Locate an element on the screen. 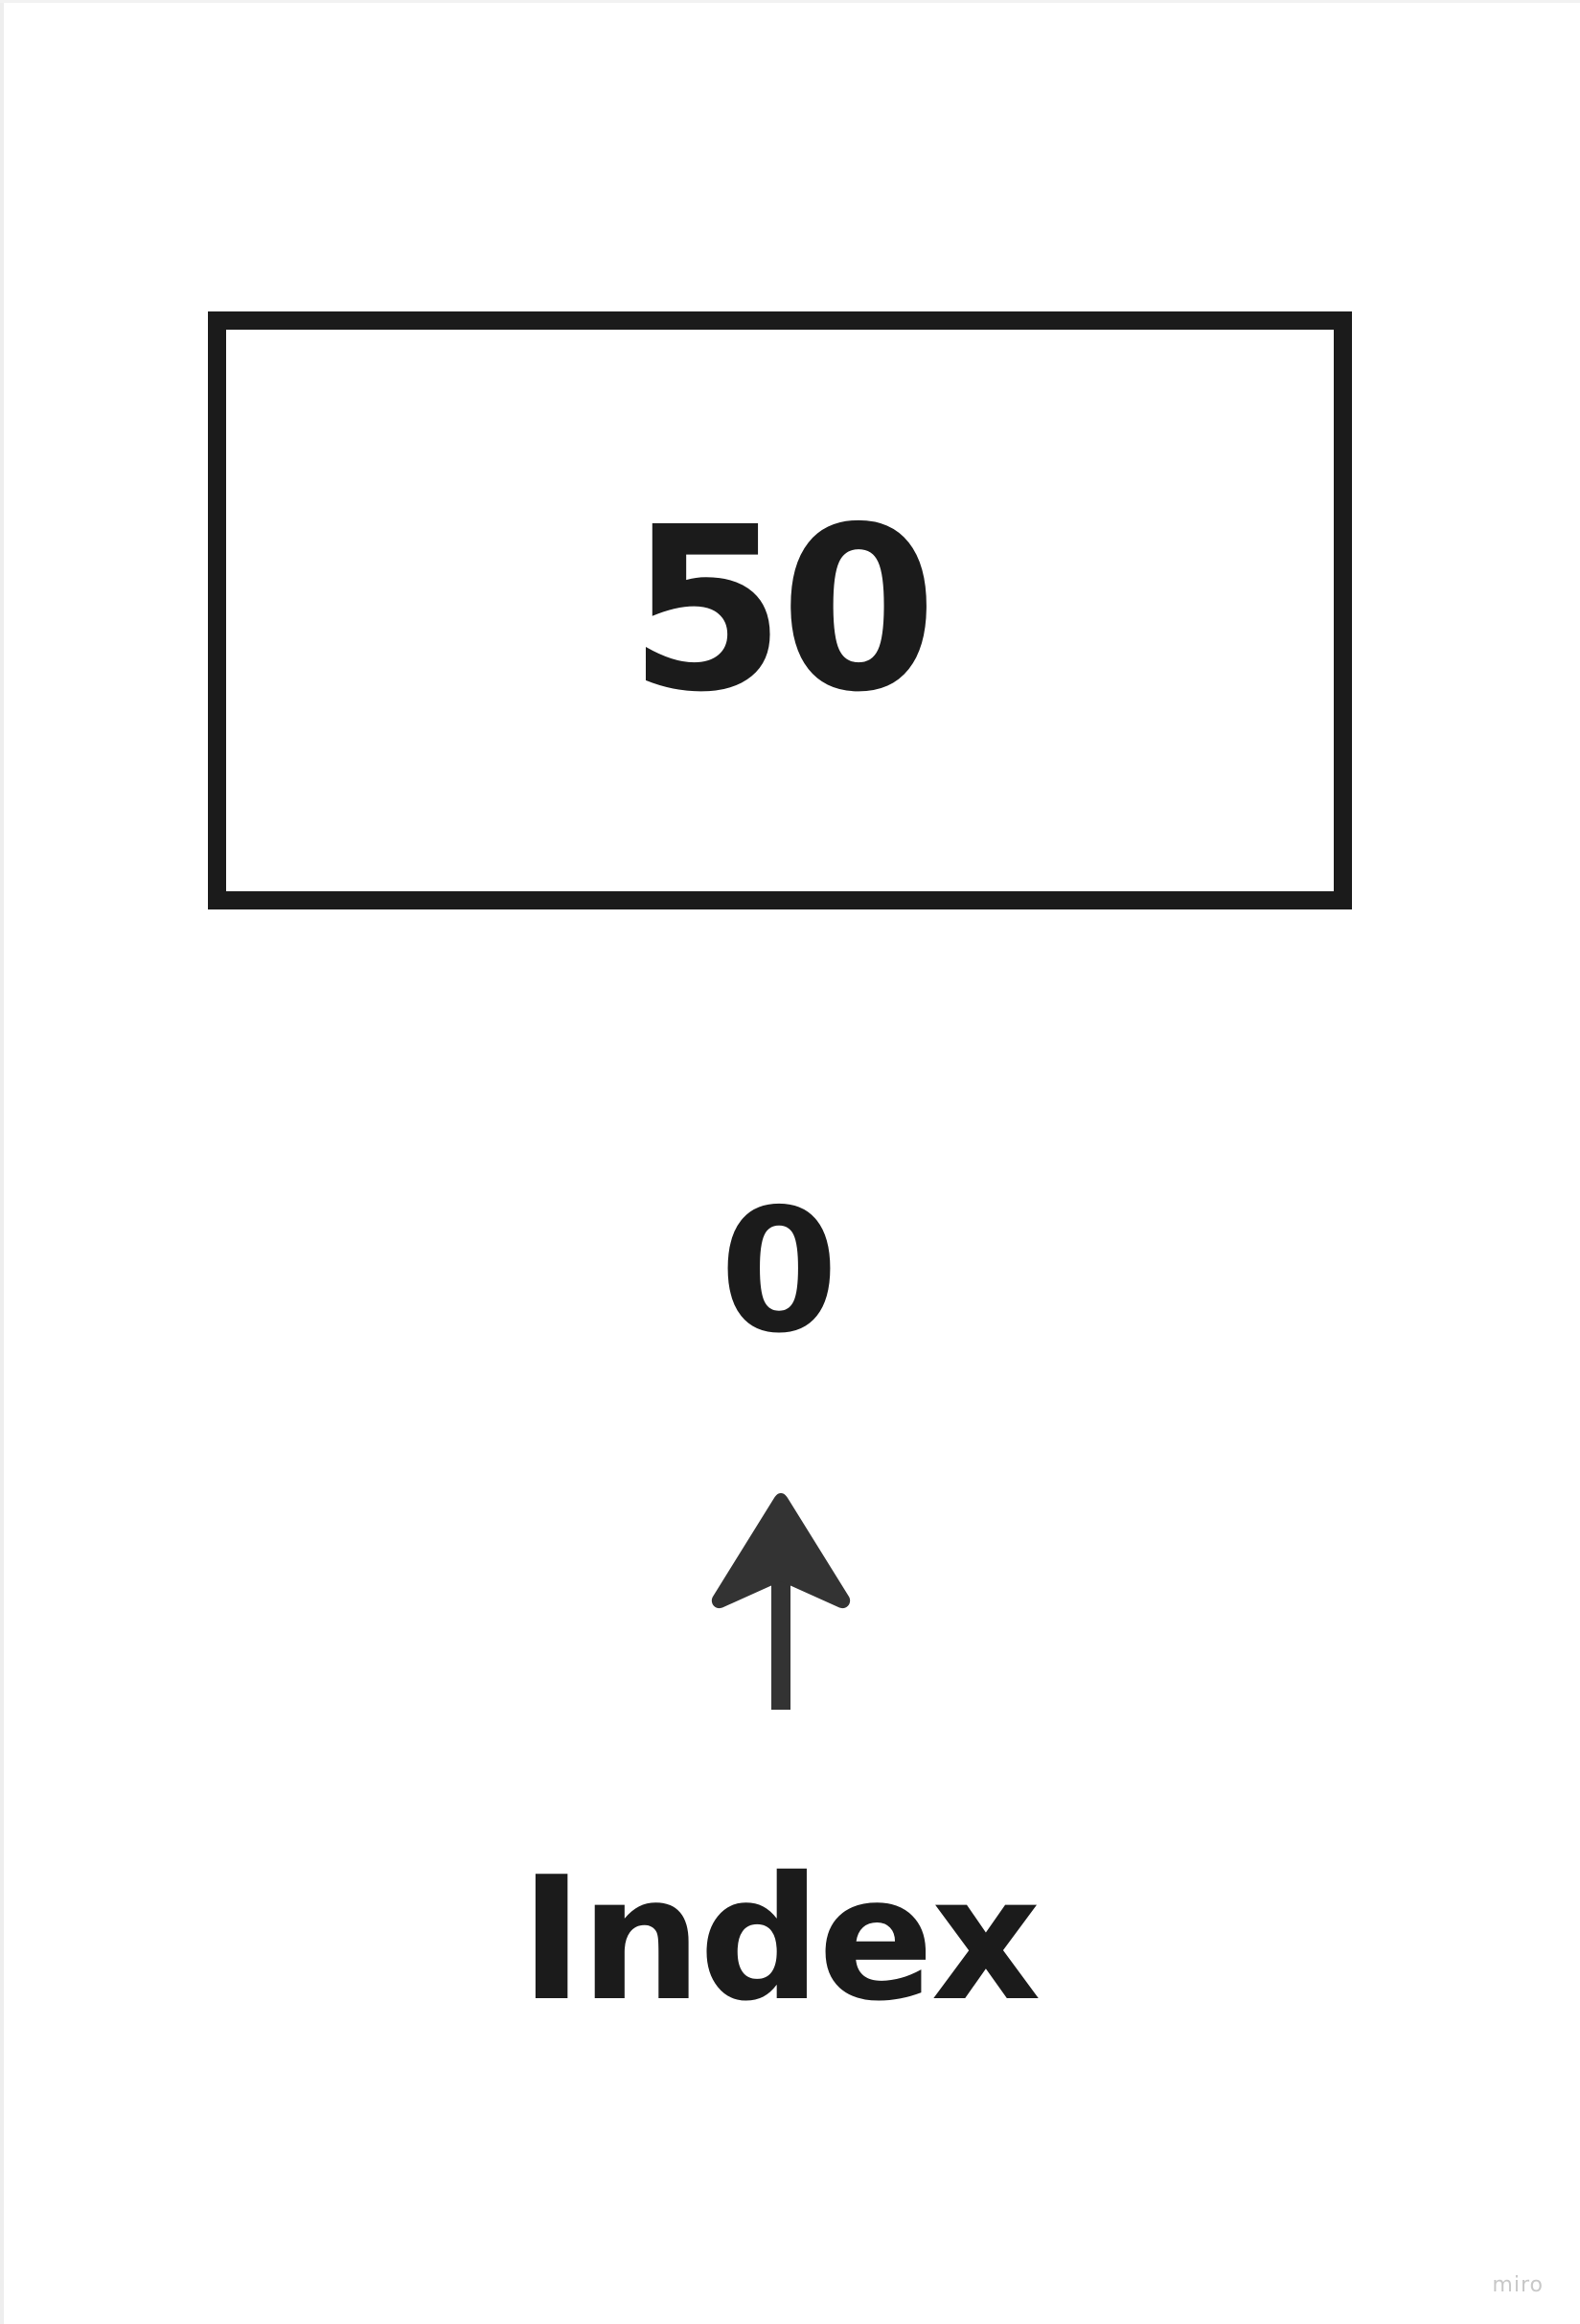 The width and height of the screenshot is (1580, 2324). canvas-edge-top is located at coordinates (790, 1).